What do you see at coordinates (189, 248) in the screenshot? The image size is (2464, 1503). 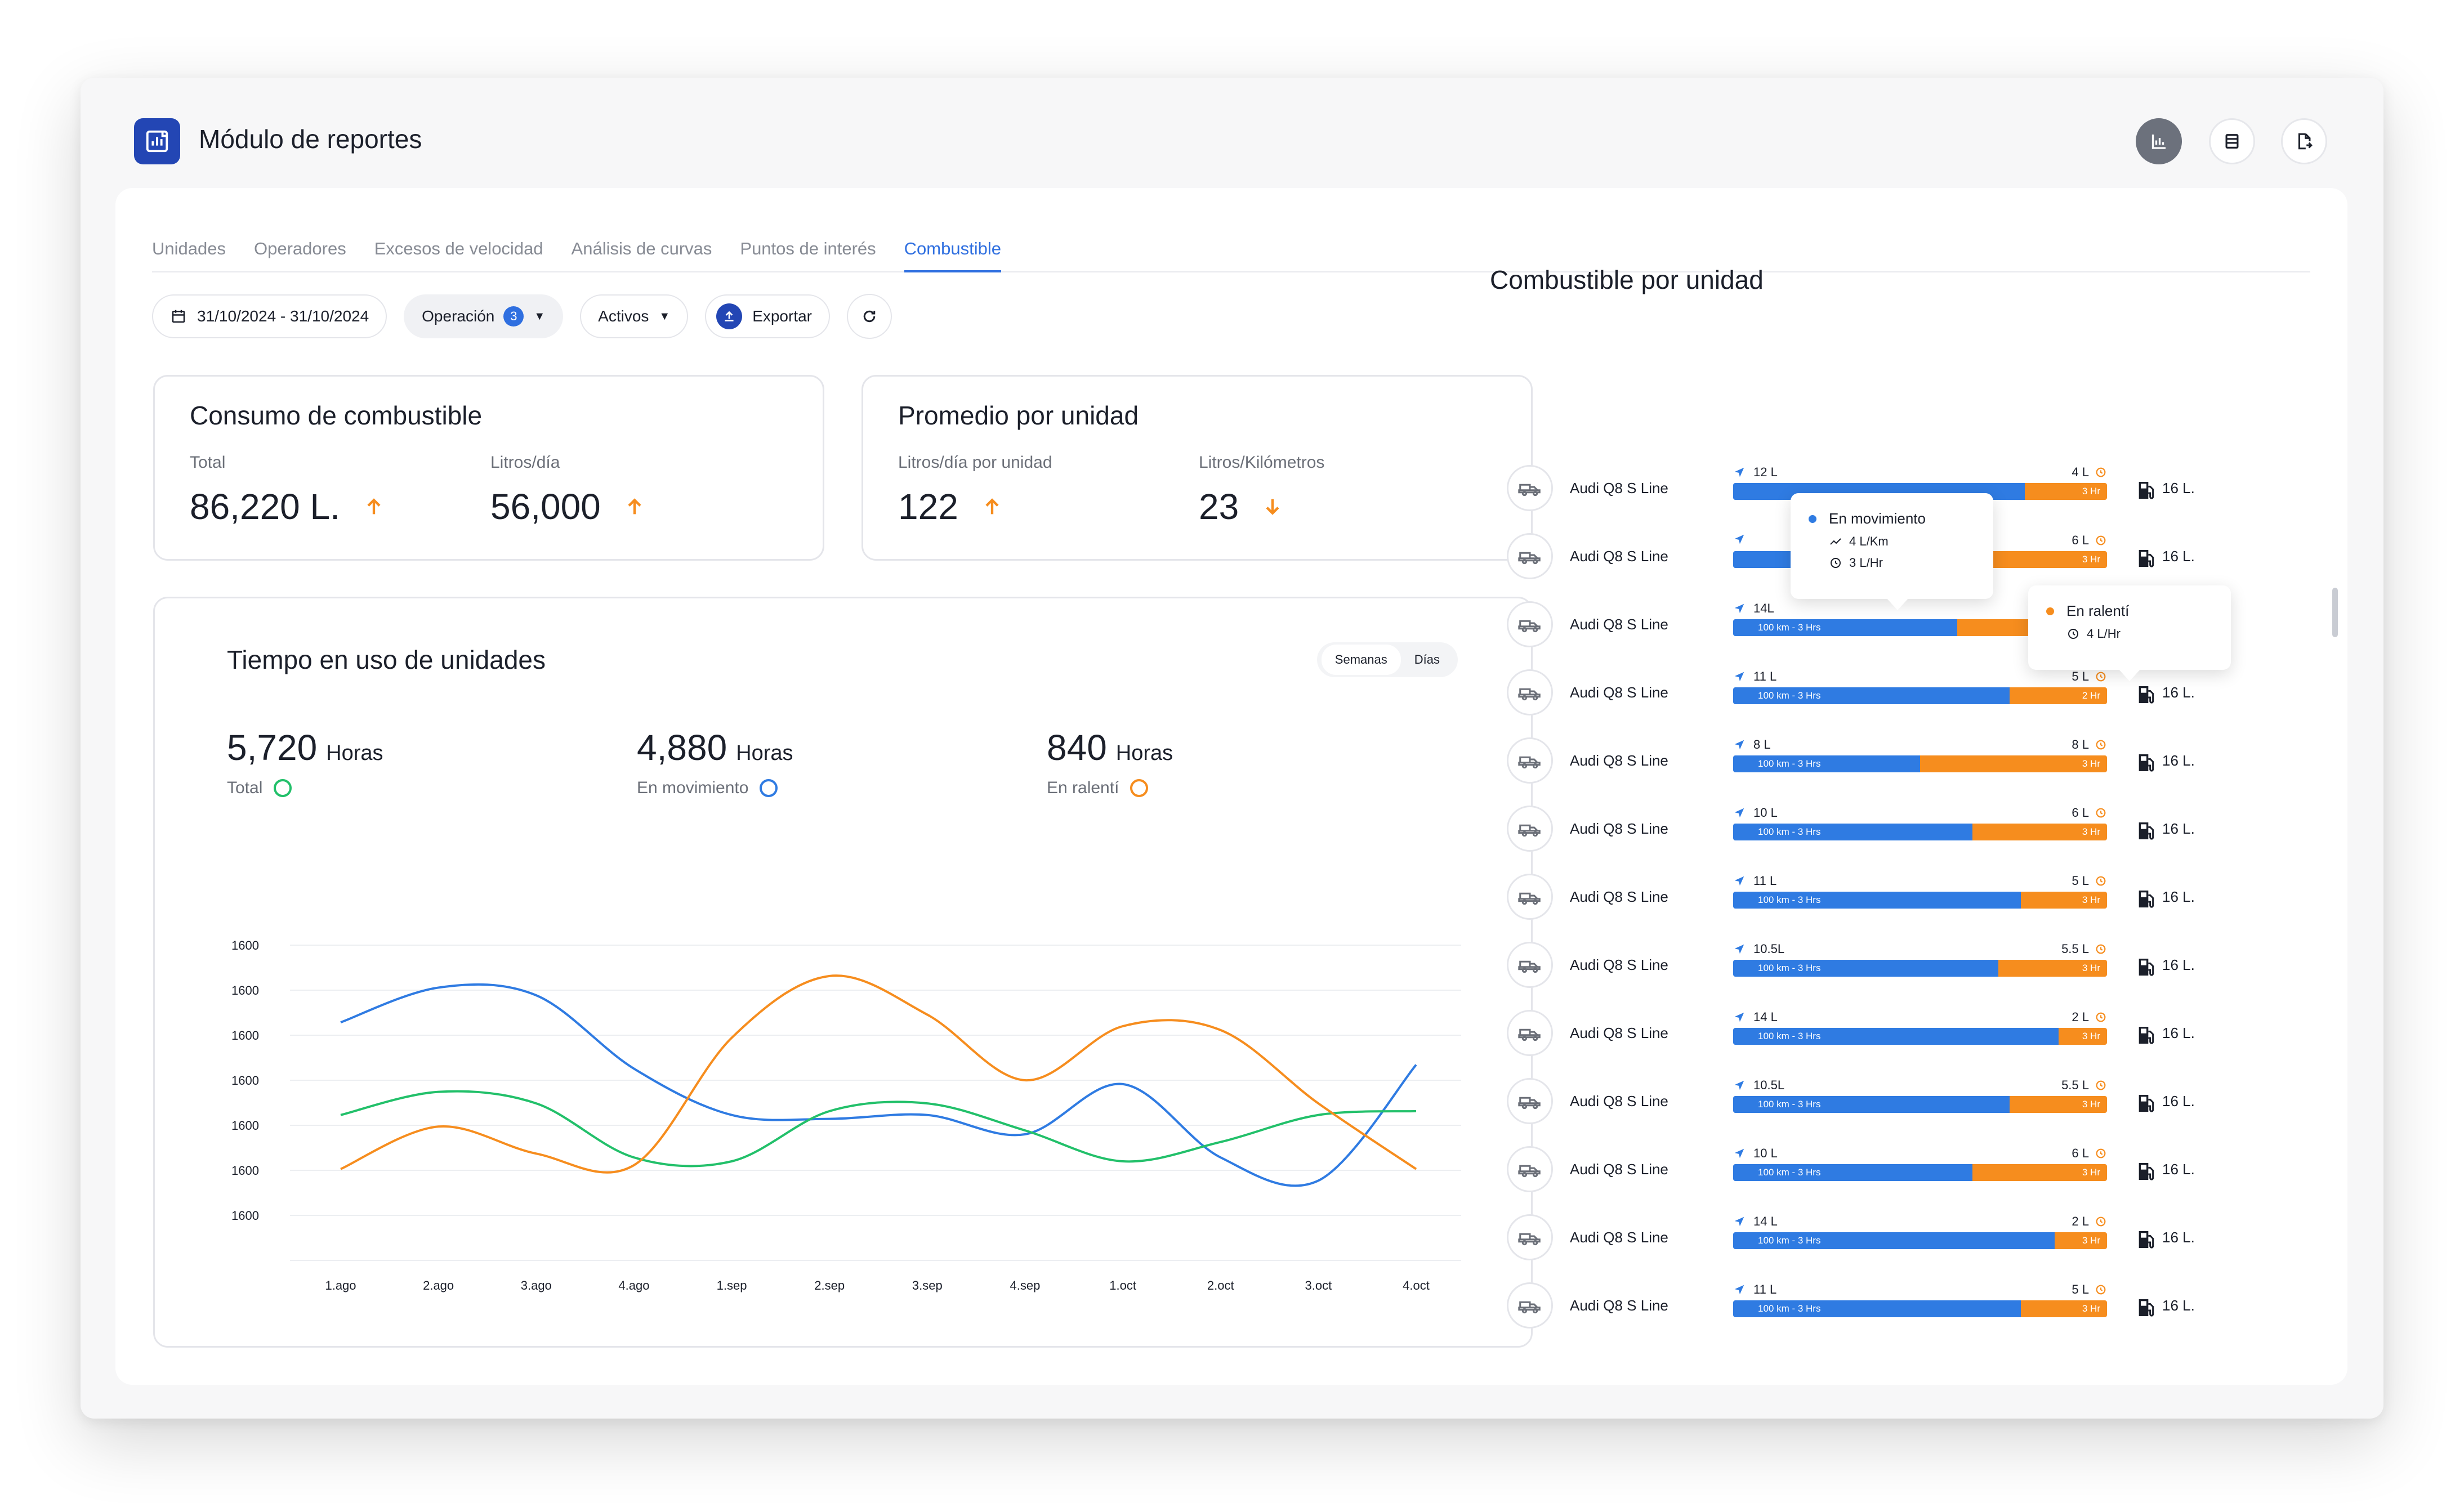 I see `tab-unidades: Unidades` at bounding box center [189, 248].